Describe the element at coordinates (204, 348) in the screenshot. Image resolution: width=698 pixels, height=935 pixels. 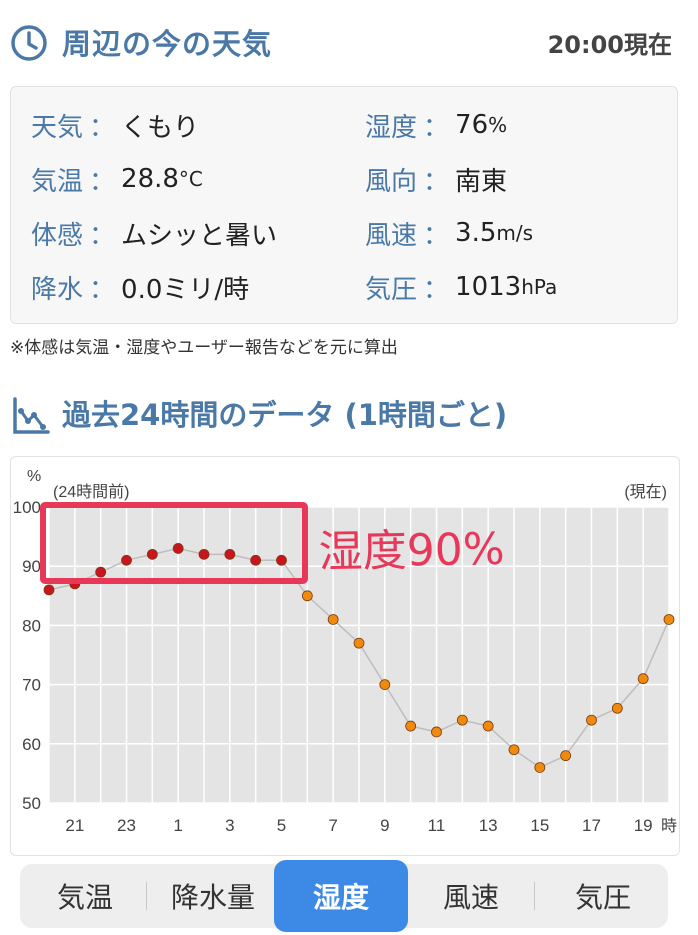
I see `feels-like-note: ※体感は気温・湿度やユーザー報告などを元に算出` at that location.